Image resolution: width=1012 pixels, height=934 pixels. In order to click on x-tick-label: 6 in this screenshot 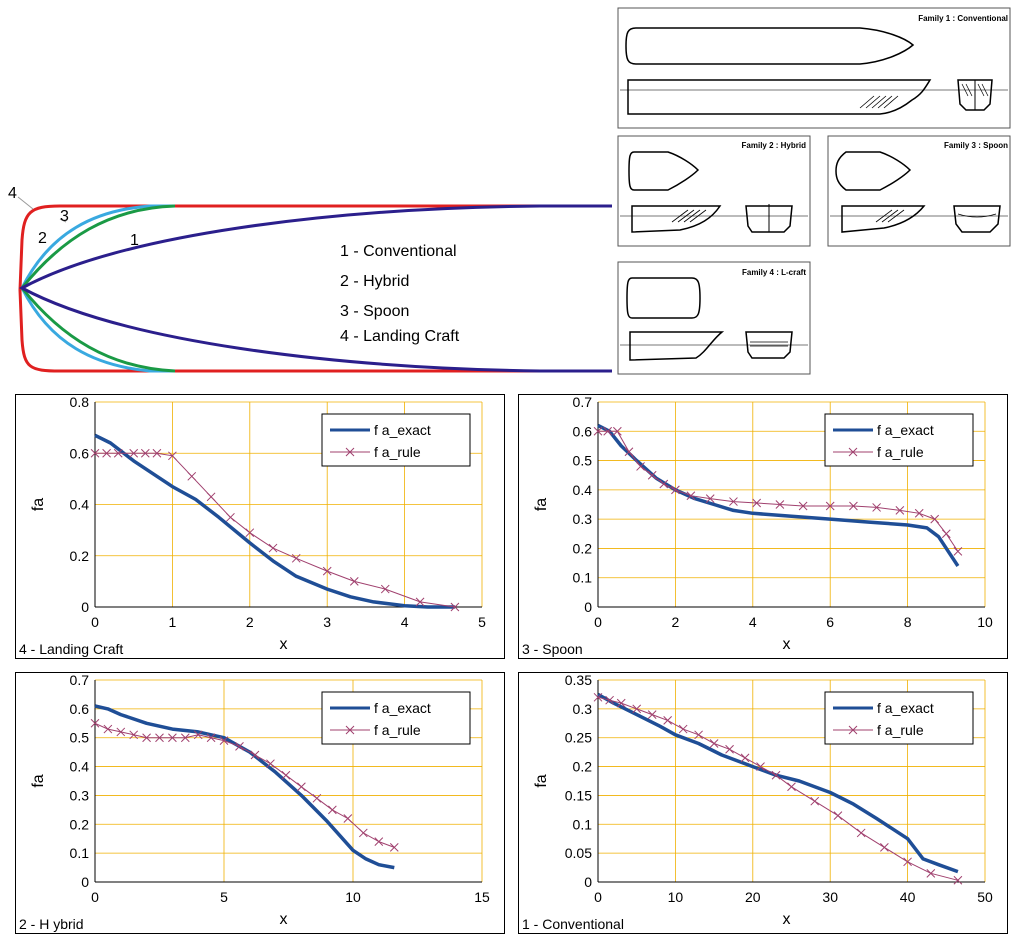, I will do `click(830, 622)`.